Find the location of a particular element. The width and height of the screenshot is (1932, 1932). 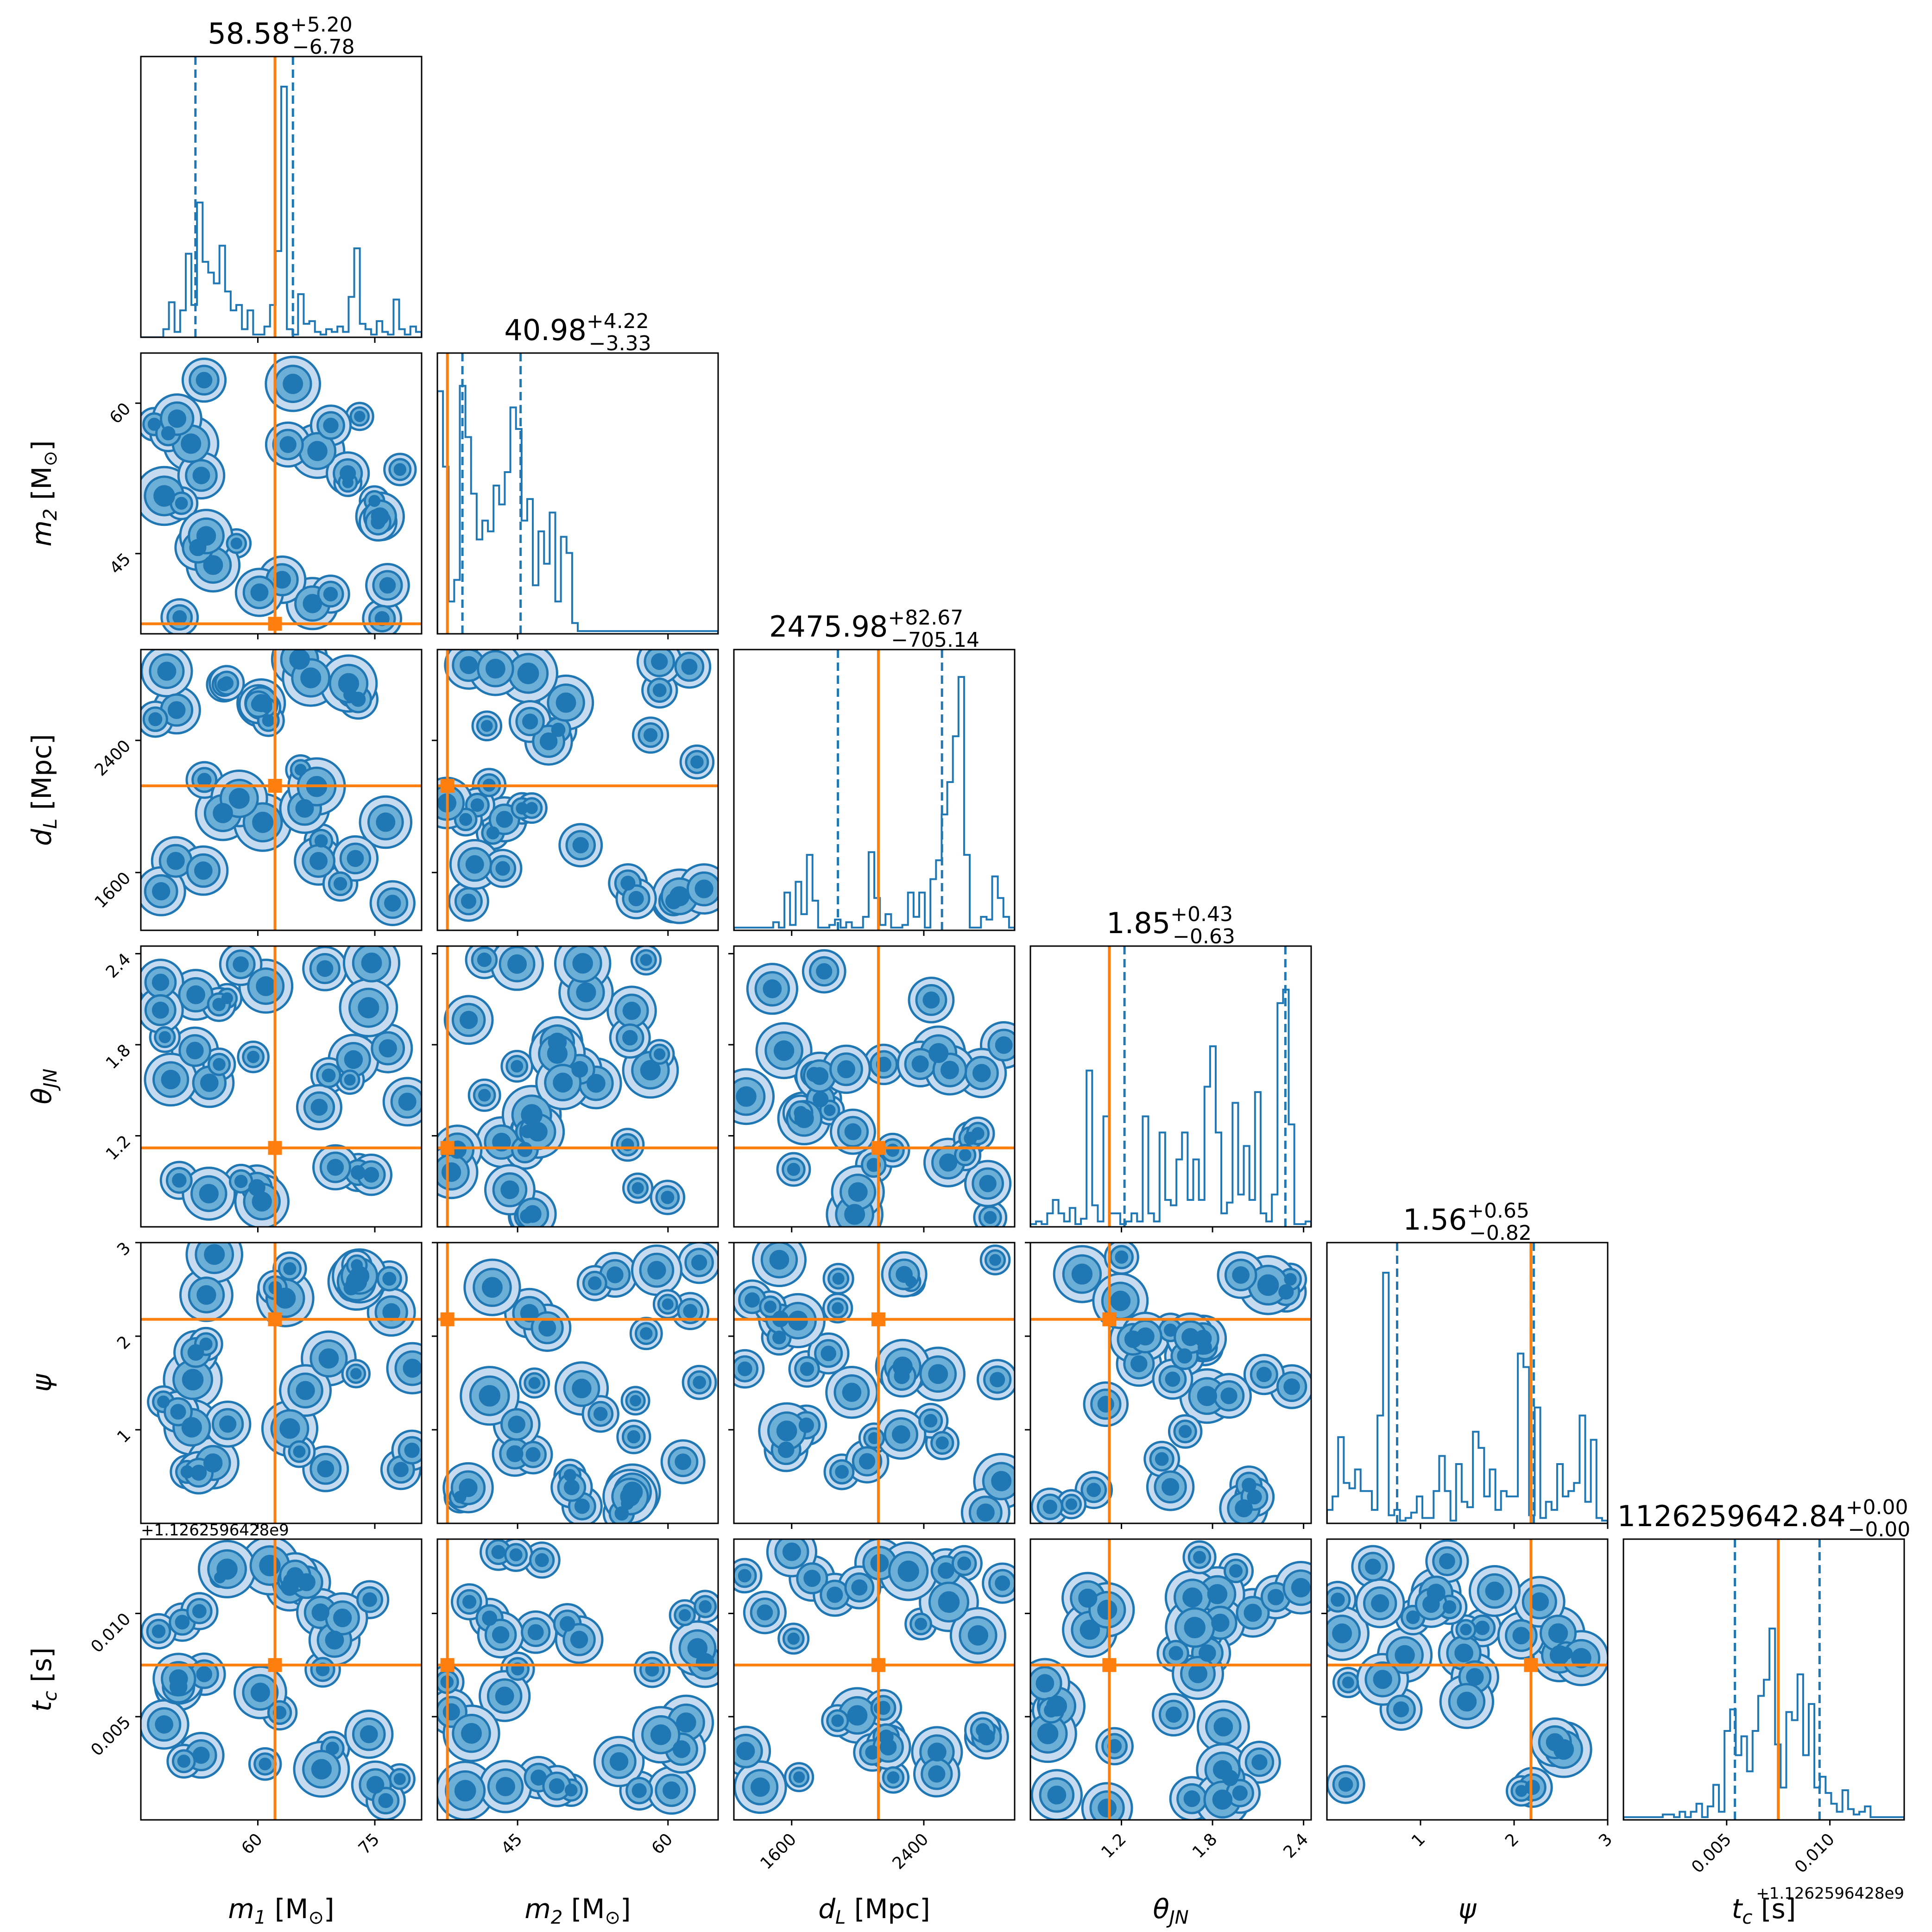

histogram-thetaJN is located at coordinates (1170, 1108).